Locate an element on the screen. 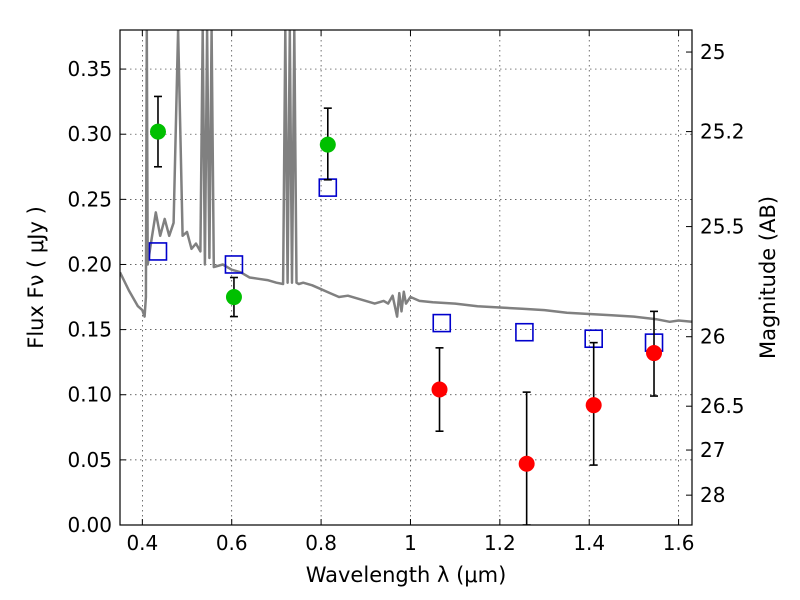 The height and width of the screenshot is (600, 800). x-tick-label: 0.8 is located at coordinates (321, 543).